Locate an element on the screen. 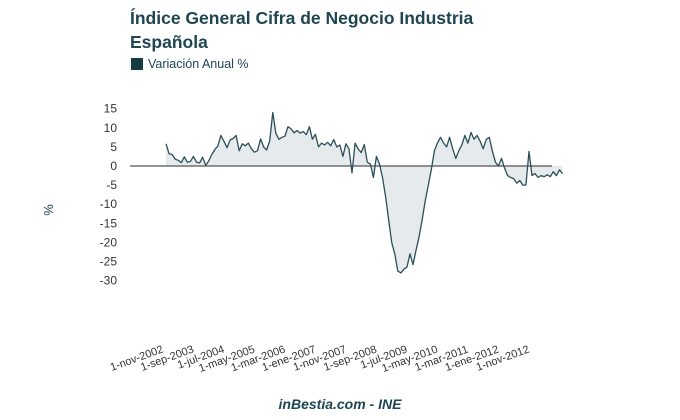  y-axis: 15 10 5 0 -5 -10 -15 -20 -25 -30 is located at coordinates (109, 195).